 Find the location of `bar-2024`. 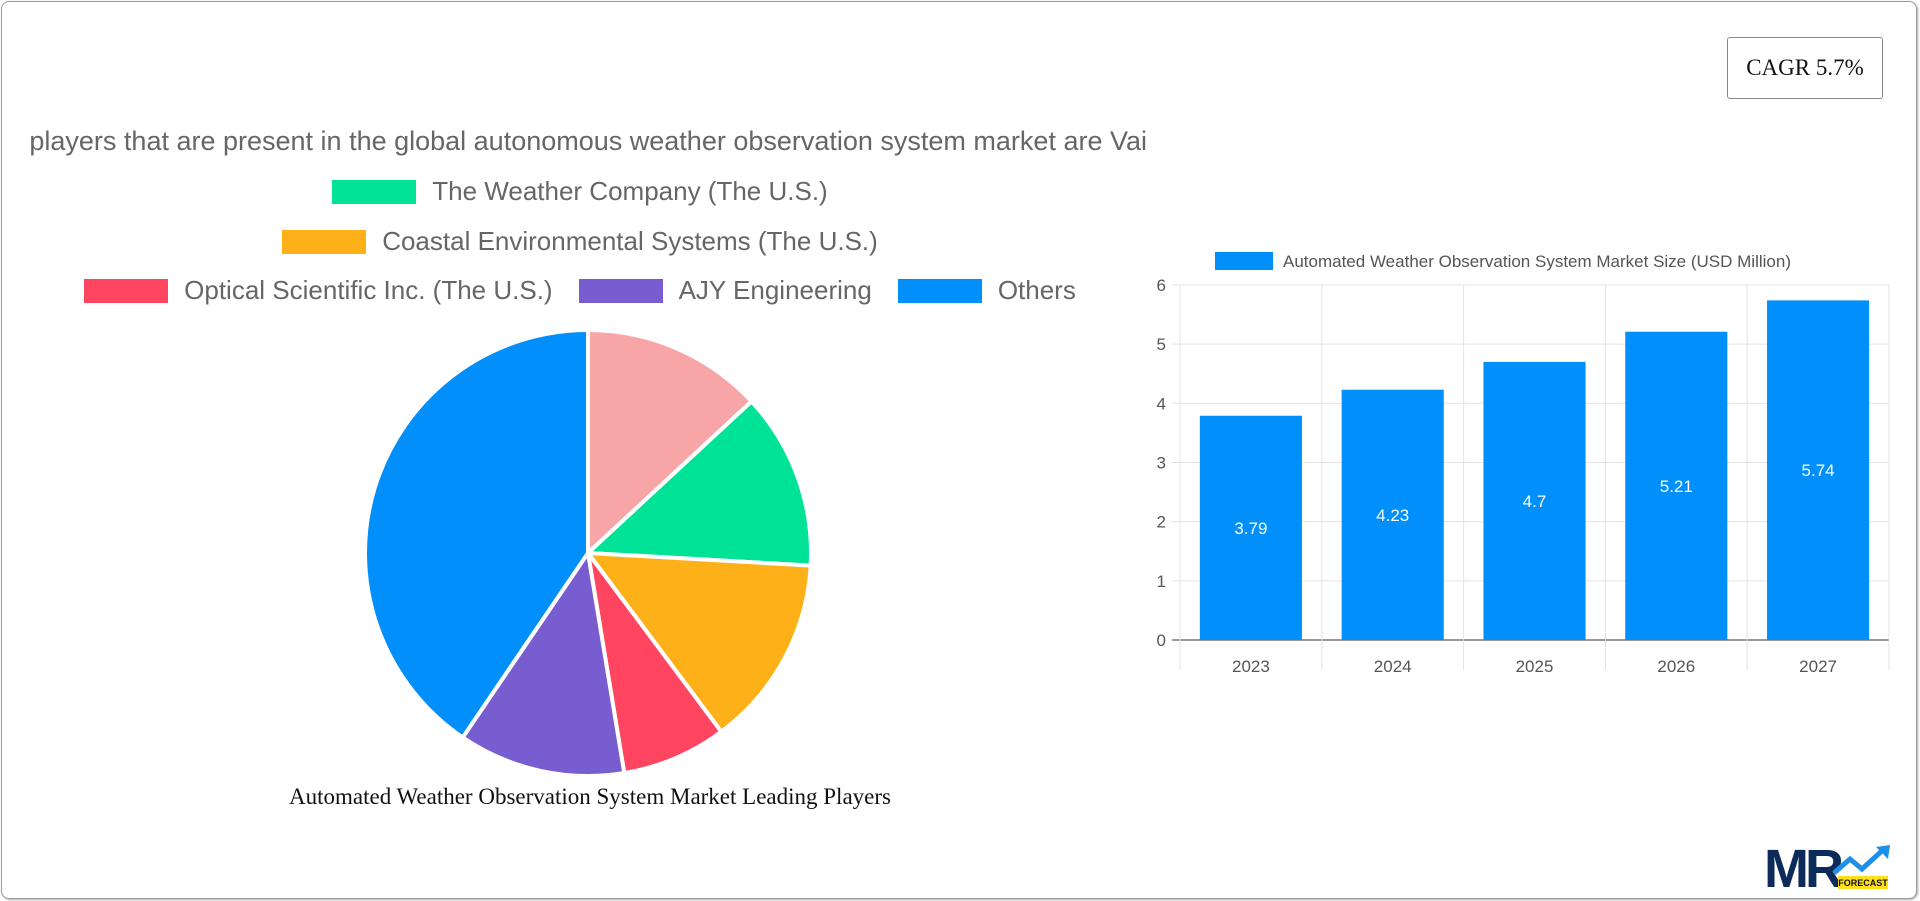

bar-2024 is located at coordinates (1392, 514).